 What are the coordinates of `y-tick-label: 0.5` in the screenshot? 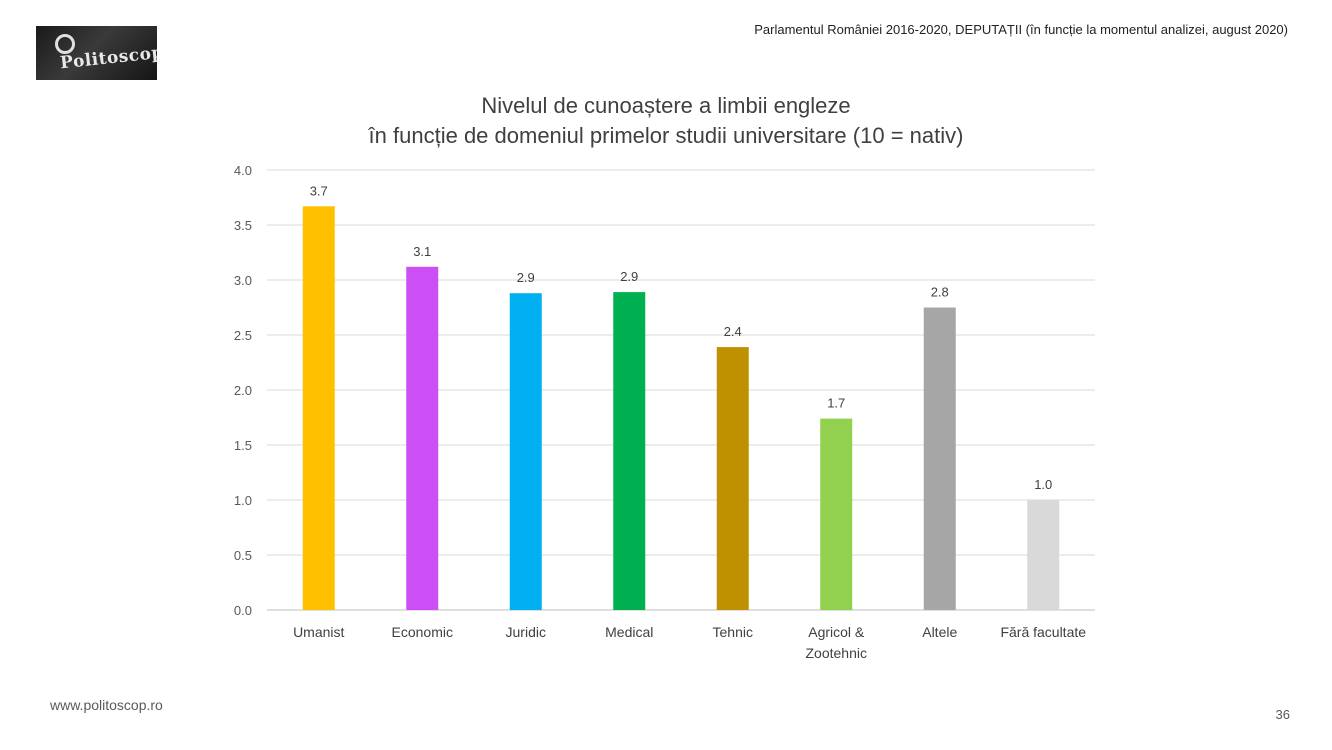 It's located at (243, 555).